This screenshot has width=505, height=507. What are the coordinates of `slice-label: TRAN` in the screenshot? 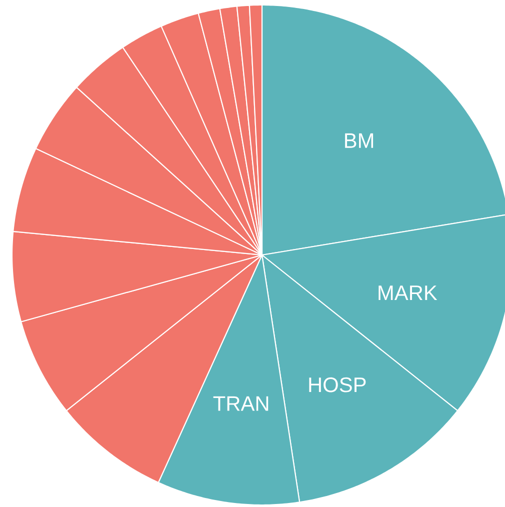 It's located at (240, 403).